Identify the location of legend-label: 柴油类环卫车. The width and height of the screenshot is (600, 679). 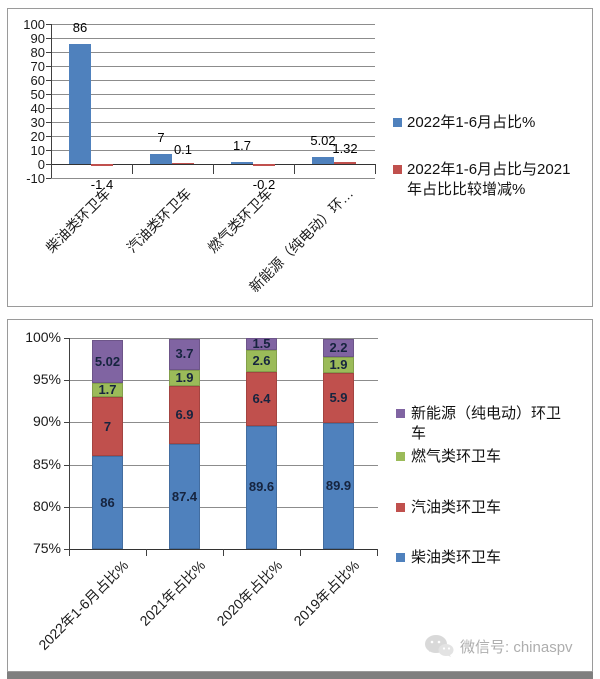
(456, 557).